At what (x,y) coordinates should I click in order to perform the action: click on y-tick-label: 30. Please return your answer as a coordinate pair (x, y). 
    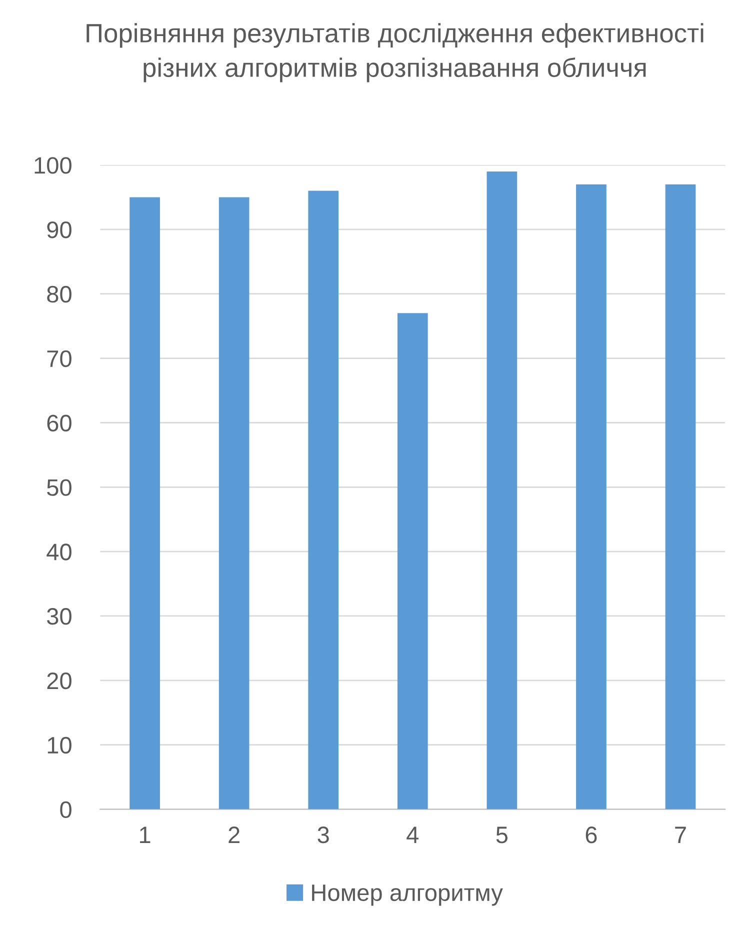
    Looking at the image, I should click on (59, 616).